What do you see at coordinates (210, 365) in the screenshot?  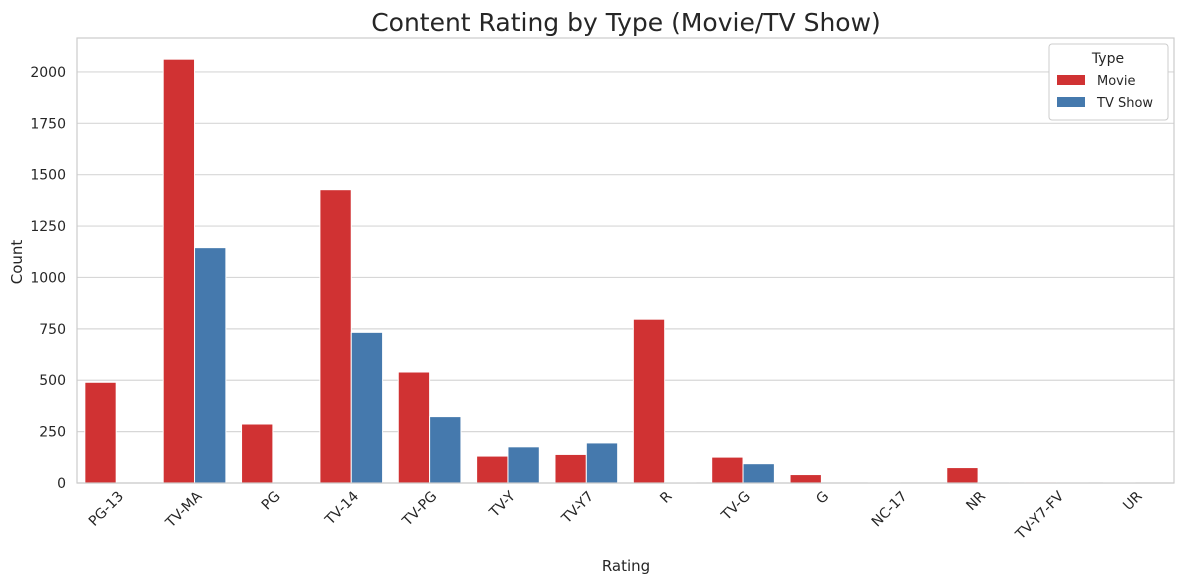 I see `bar-tv-show-tv-ma` at bounding box center [210, 365].